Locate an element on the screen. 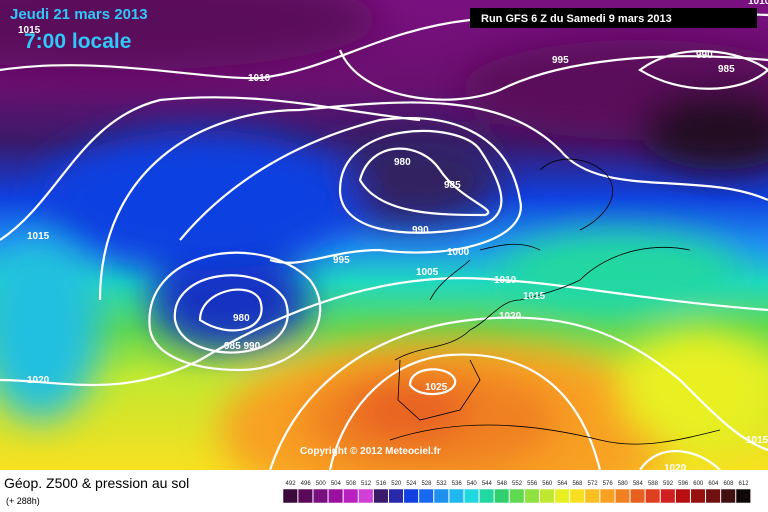 The image size is (768, 512). colorbar-label: 540 is located at coordinates (472, 484).